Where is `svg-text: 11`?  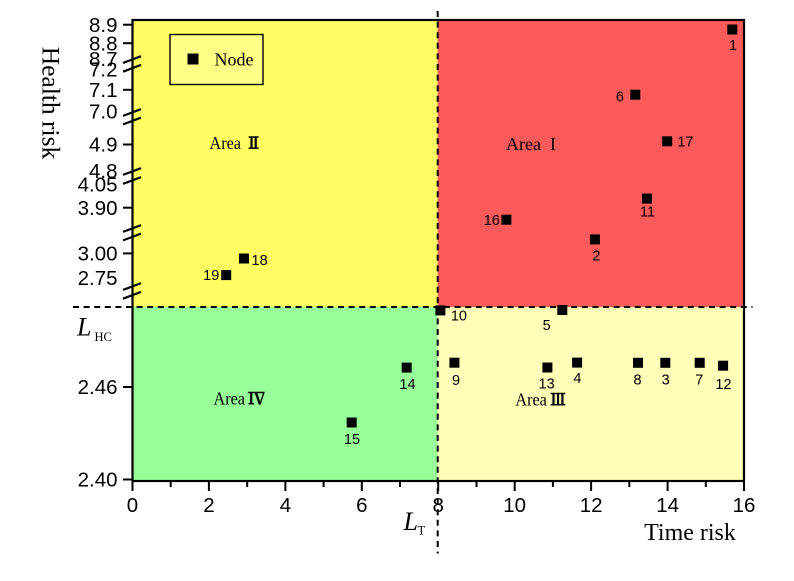 svg-text: 11 is located at coordinates (647, 213).